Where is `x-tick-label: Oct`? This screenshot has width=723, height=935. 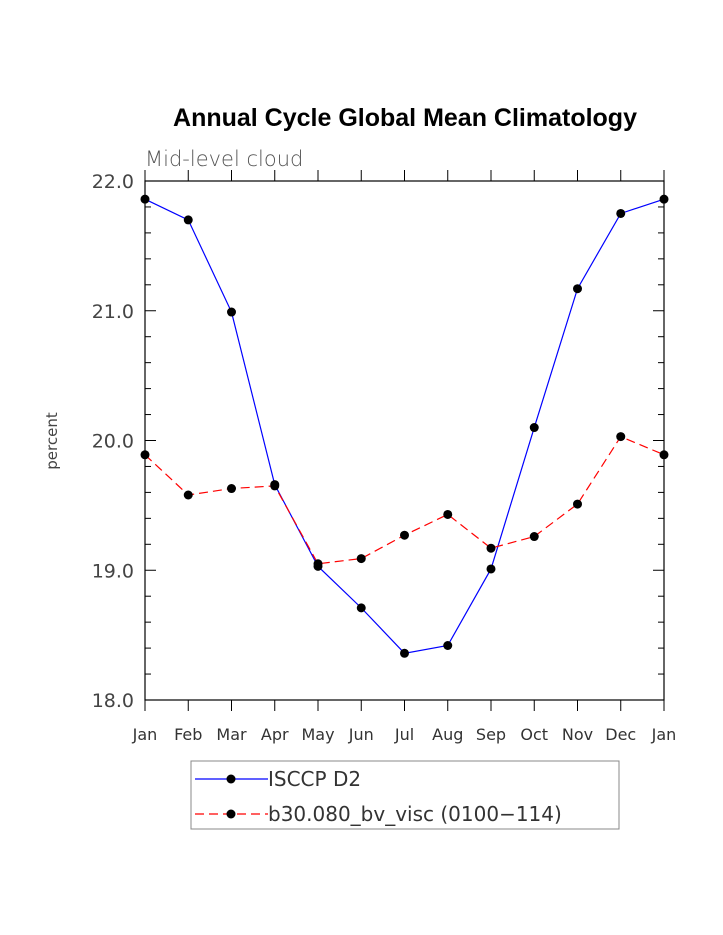 x-tick-label: Oct is located at coordinates (534, 734).